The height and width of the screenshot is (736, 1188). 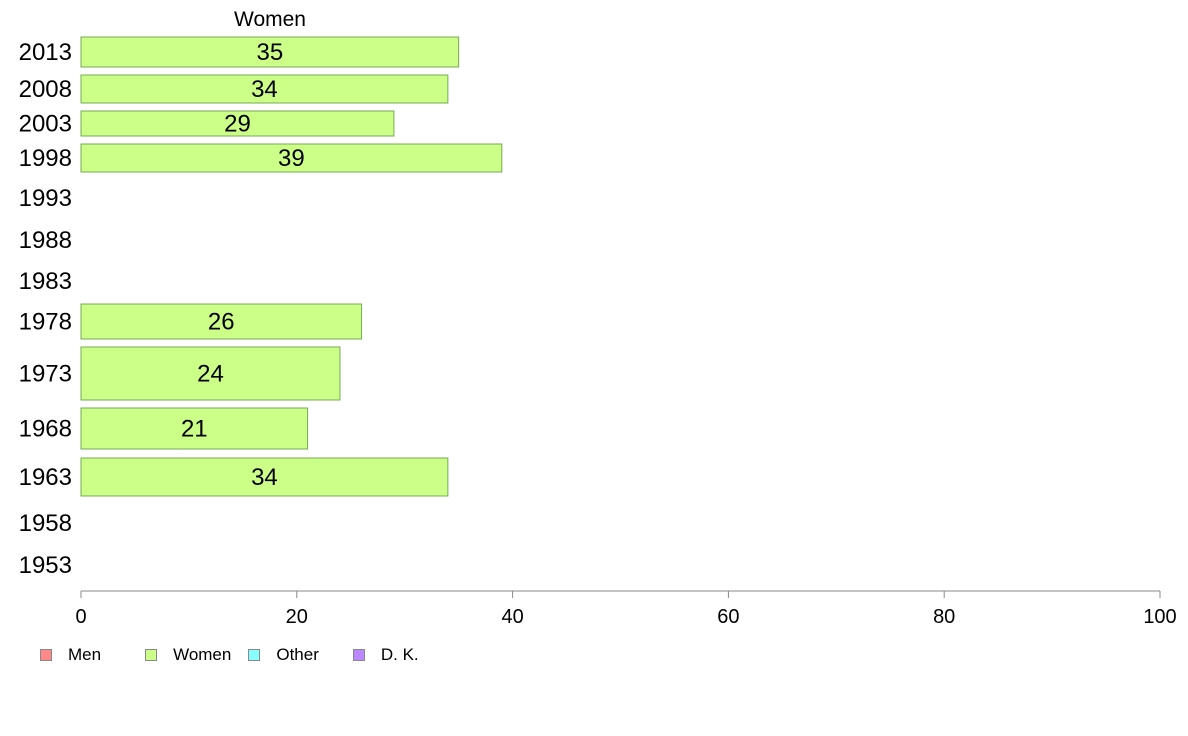 I want to click on legend-label-women: Women, so click(x=202, y=654).